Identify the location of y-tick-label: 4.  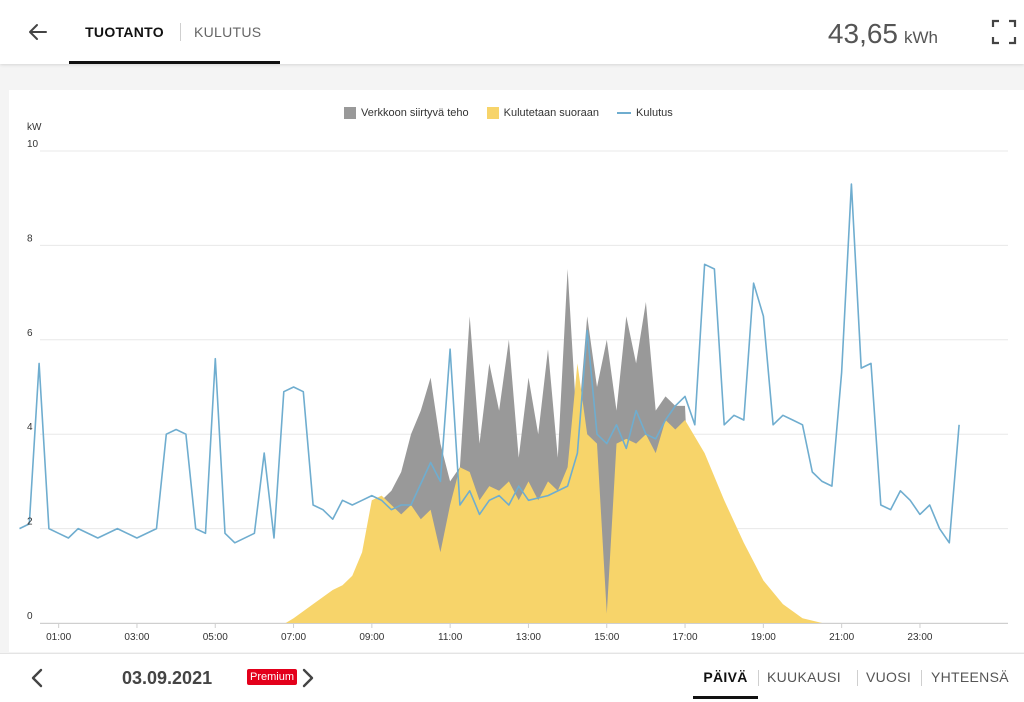
(30, 427).